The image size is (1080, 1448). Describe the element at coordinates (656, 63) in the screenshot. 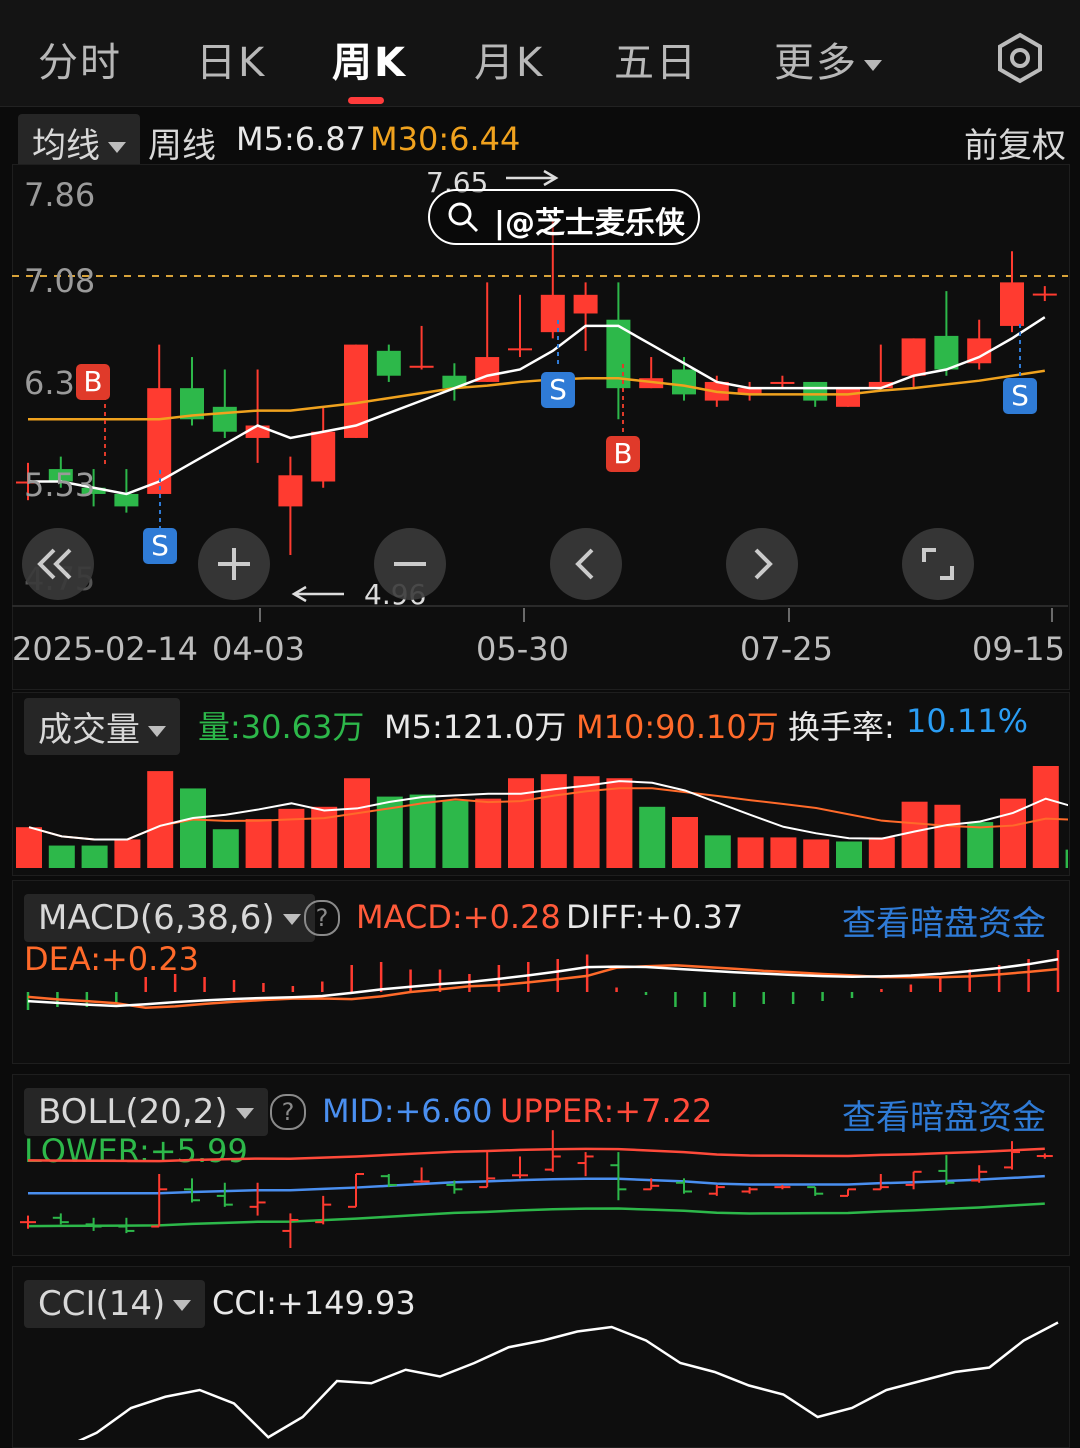

I see `tab-five-day: 五日` at that location.